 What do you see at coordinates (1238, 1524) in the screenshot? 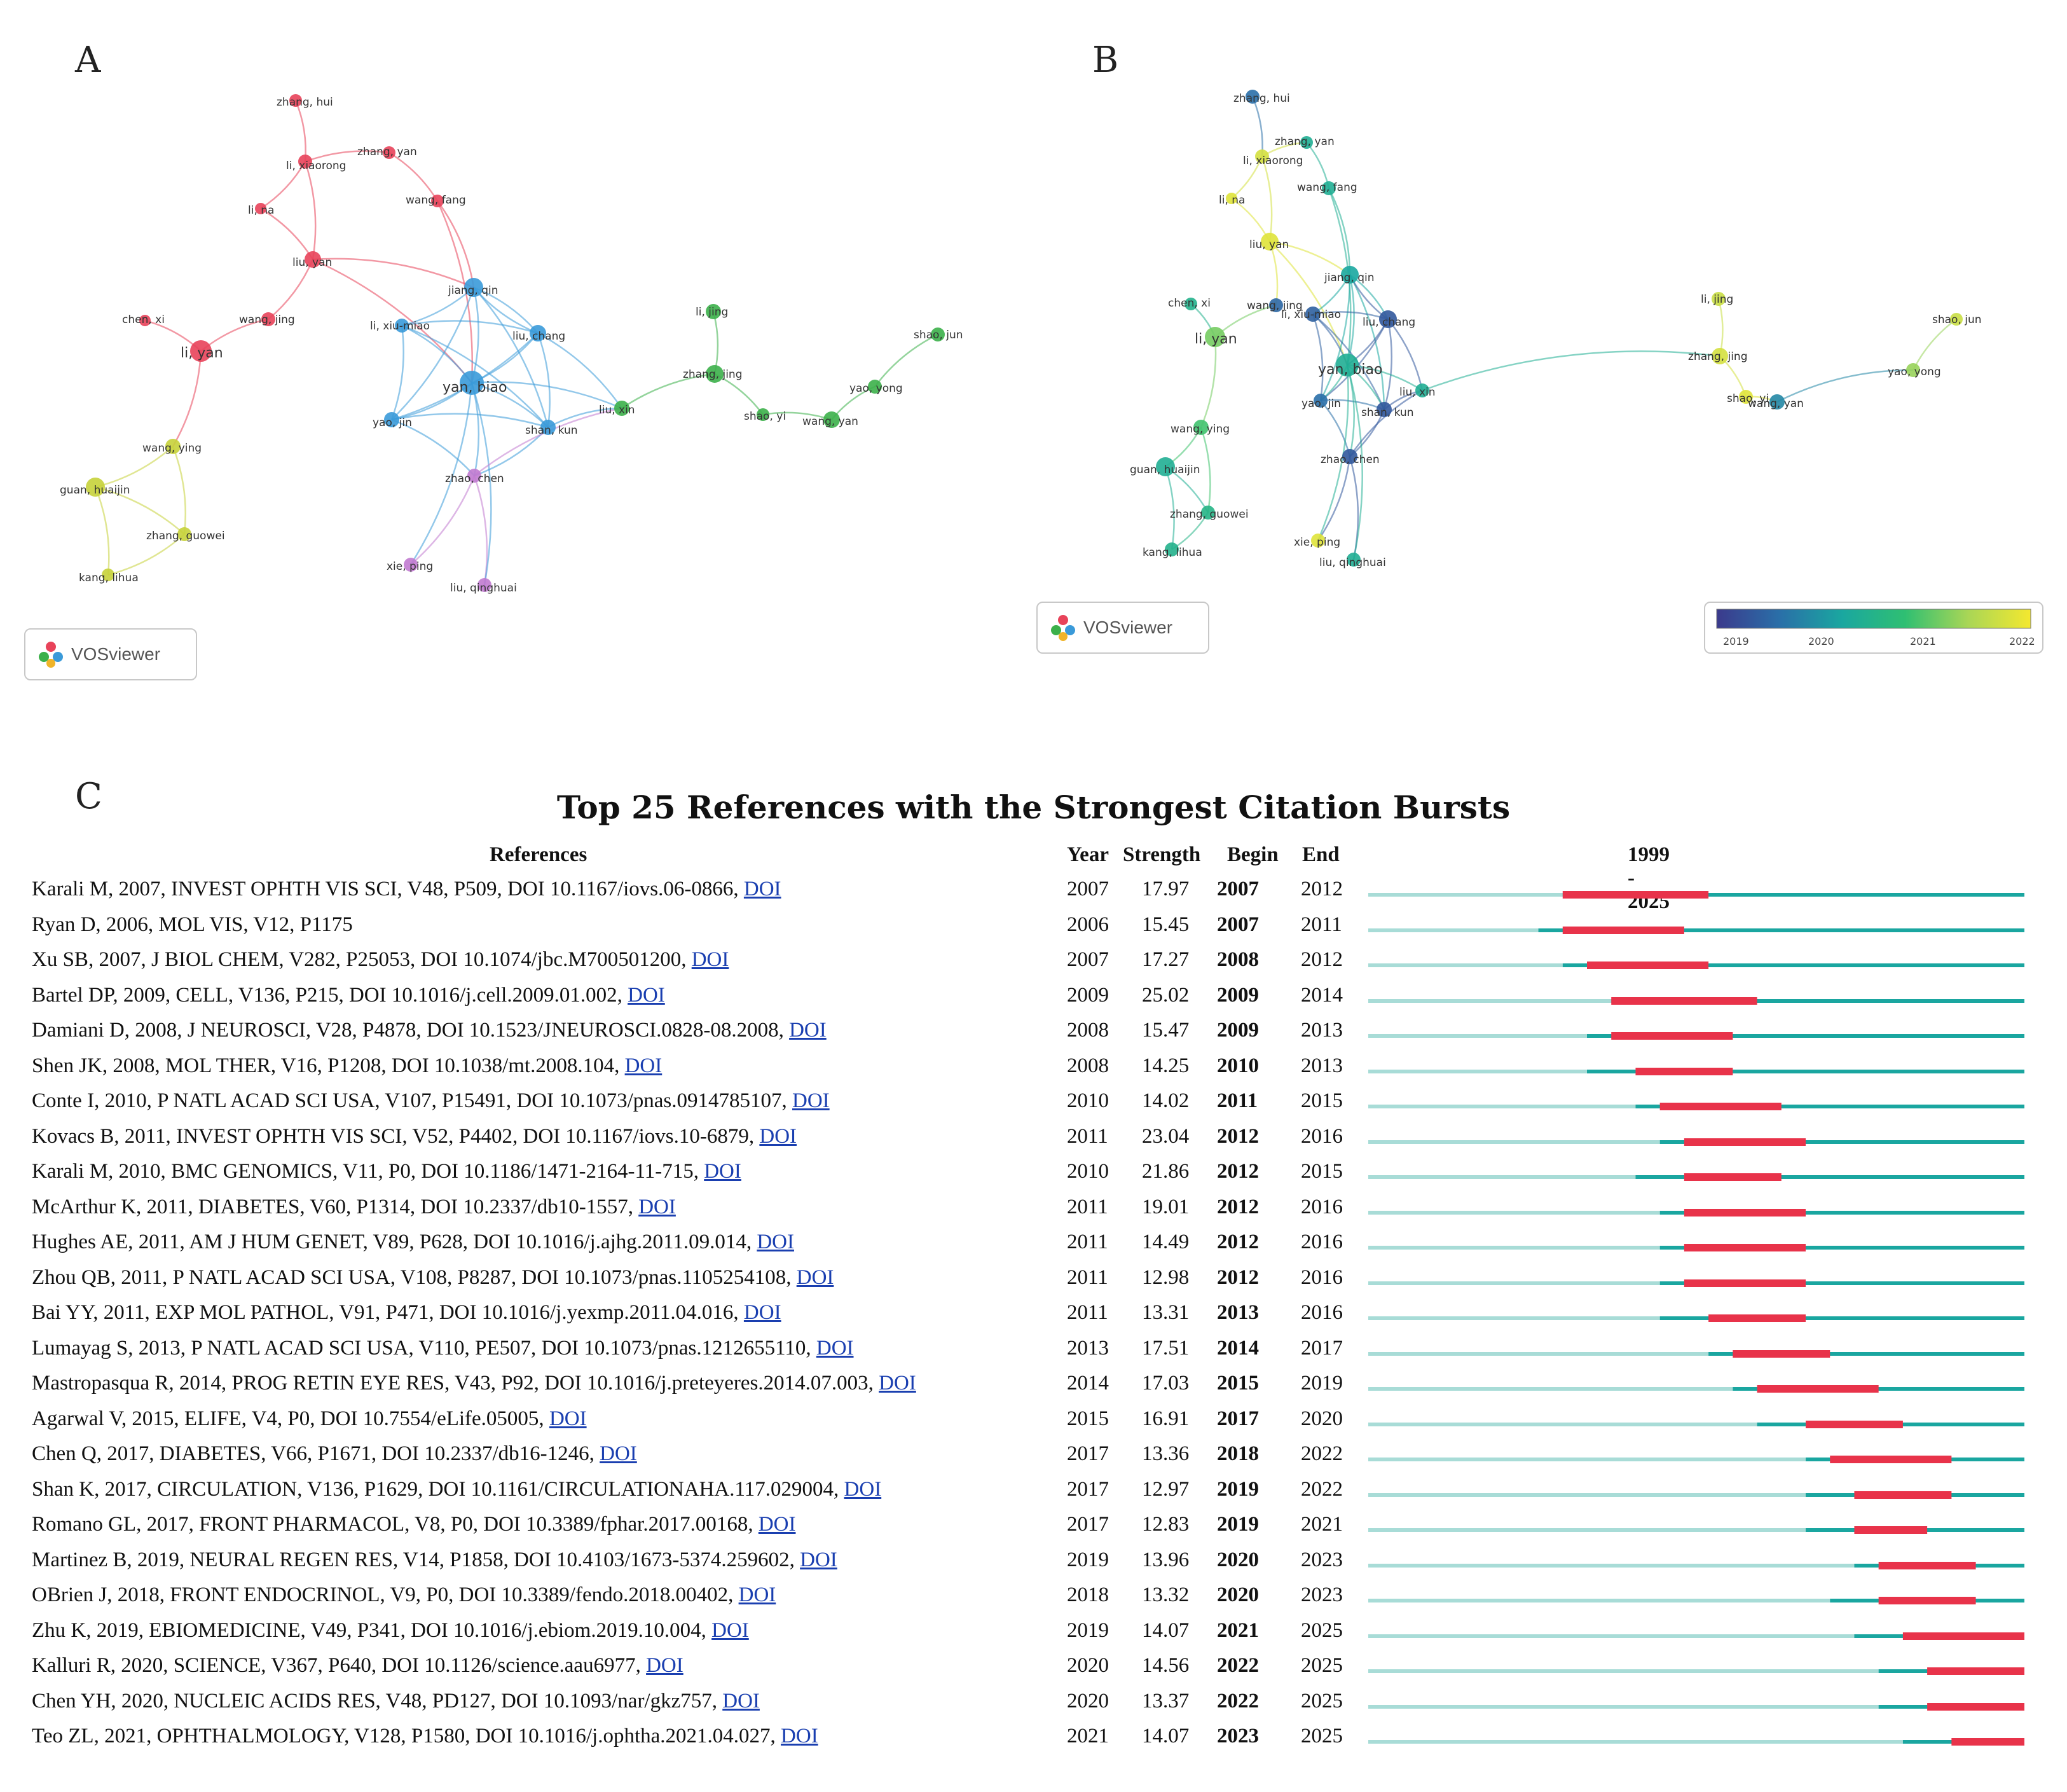
I see `begin-cell: 2019` at bounding box center [1238, 1524].